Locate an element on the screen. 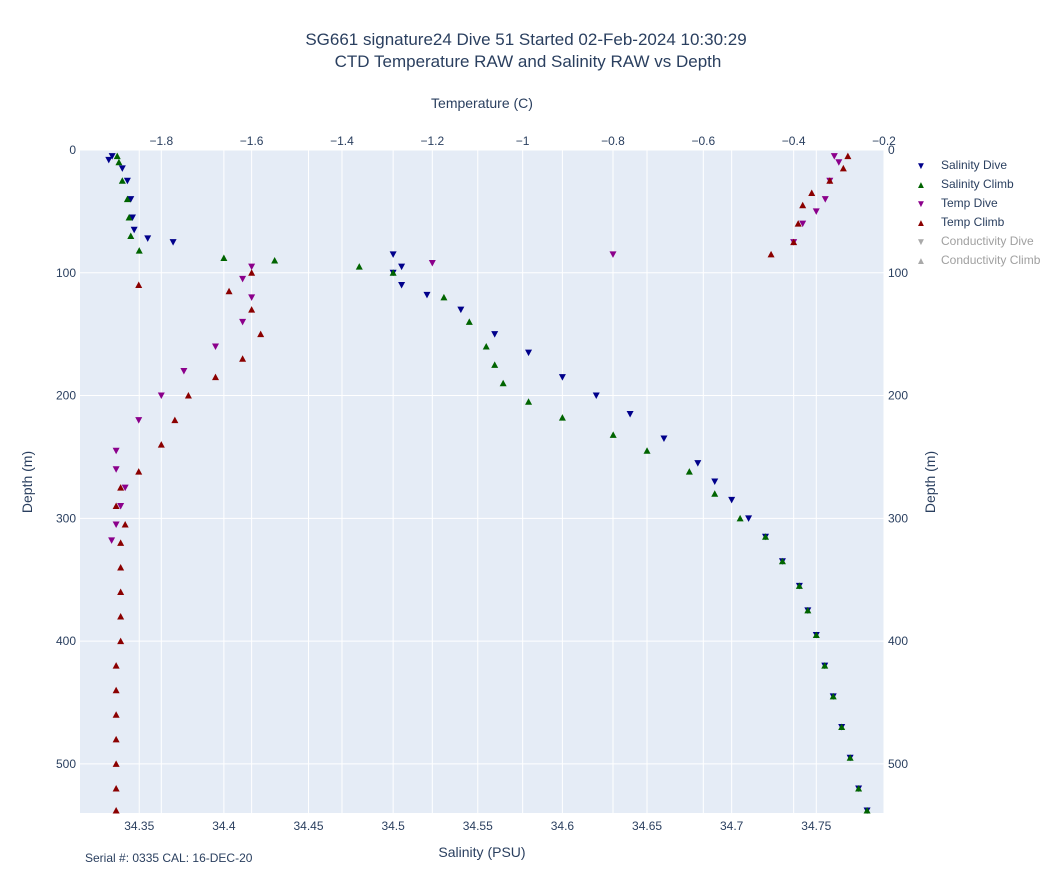 This screenshot has height=894, width=1058. salinity-tick-label: 34.75 is located at coordinates (816, 826).